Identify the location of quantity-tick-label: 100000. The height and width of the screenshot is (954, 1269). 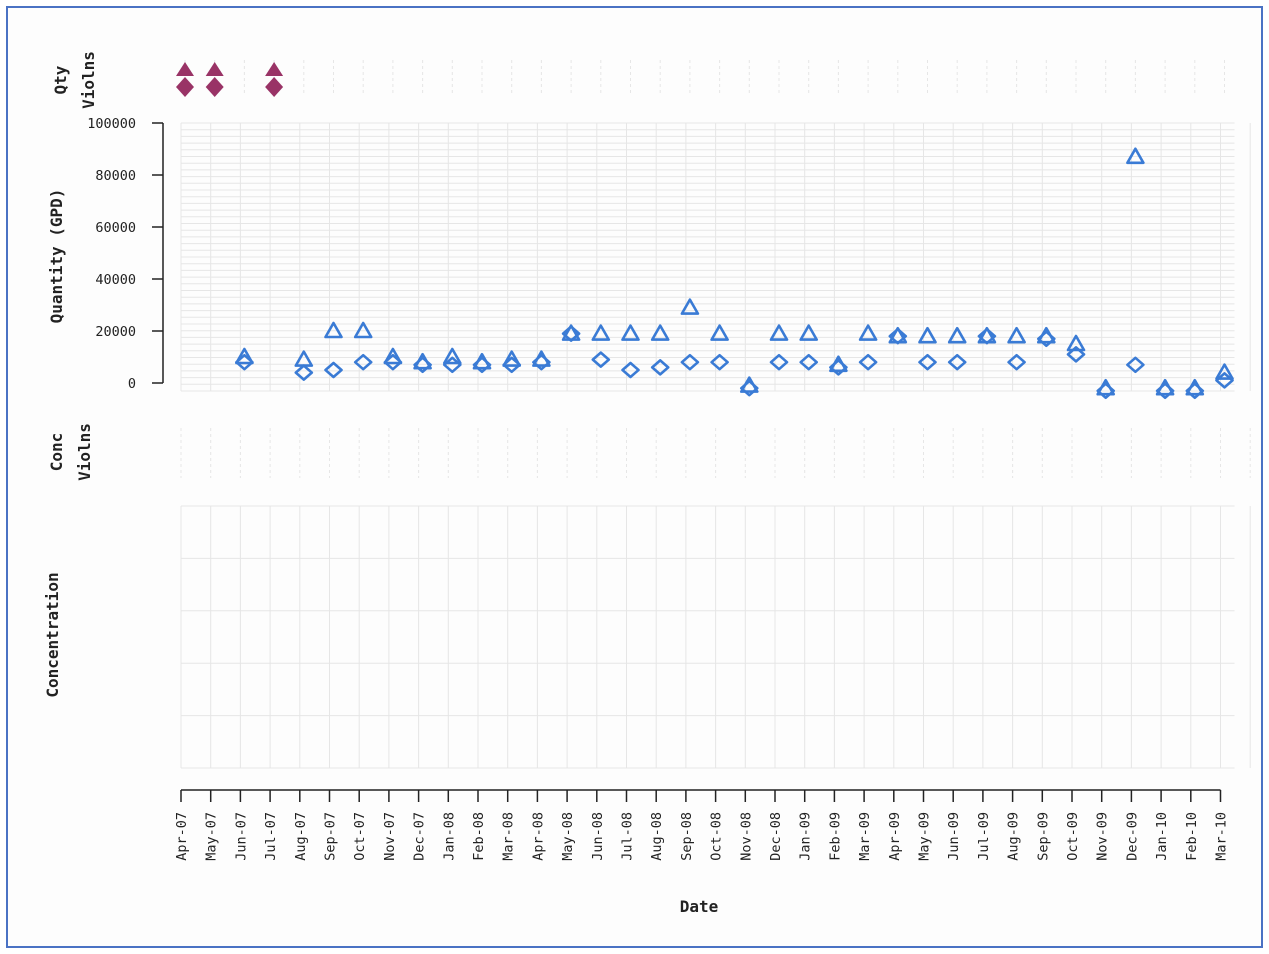
(111, 124).